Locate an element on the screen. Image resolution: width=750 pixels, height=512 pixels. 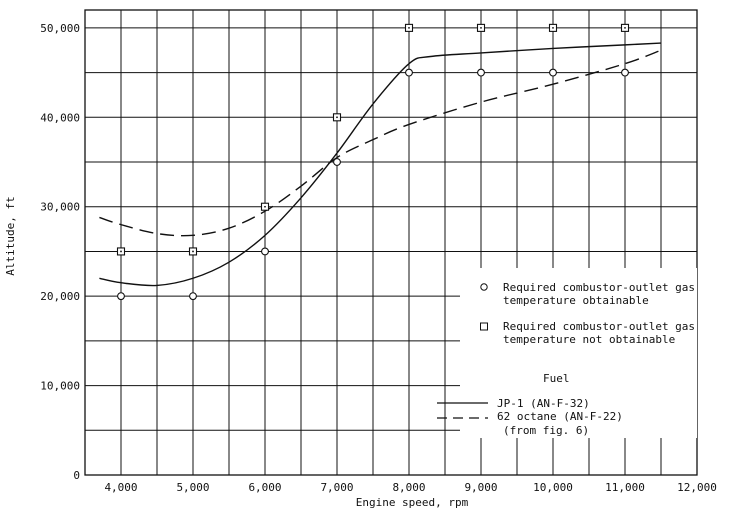
y-axis-ticks: 0 10,000 20,000 30,000 40,000 50,000 is located at coordinates (60, 252).